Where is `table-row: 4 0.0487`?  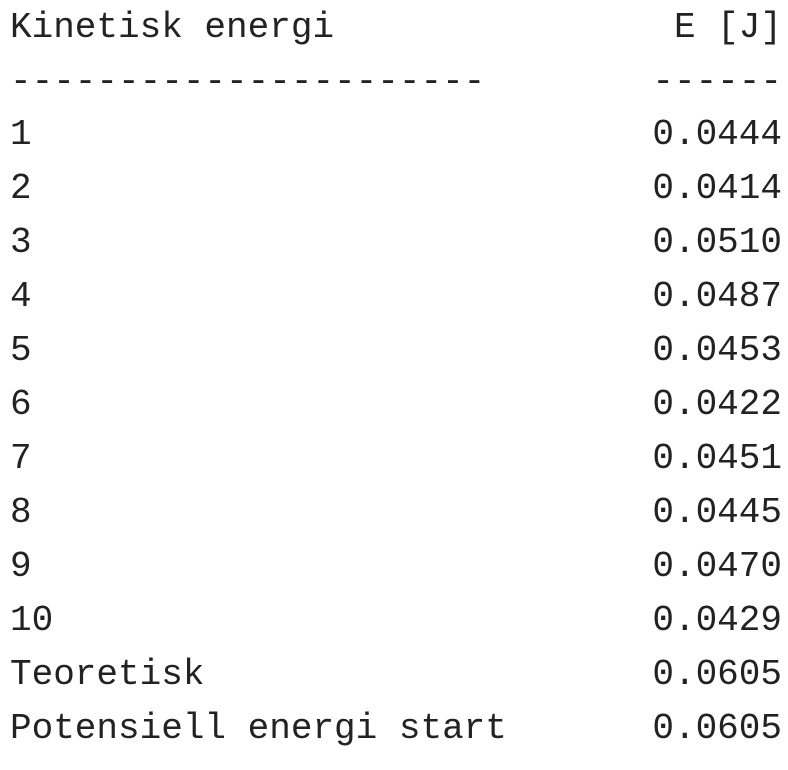
table-row: 4 0.0487 is located at coordinates (396, 297).